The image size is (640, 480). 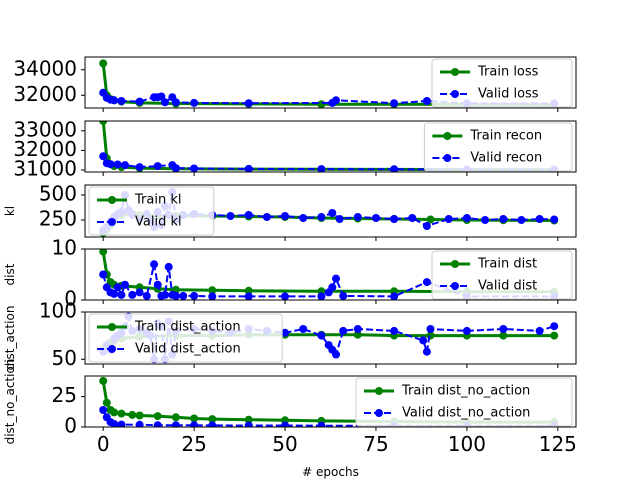 I want to click on legend-label: Valid dist_no_action, so click(x=466, y=413).